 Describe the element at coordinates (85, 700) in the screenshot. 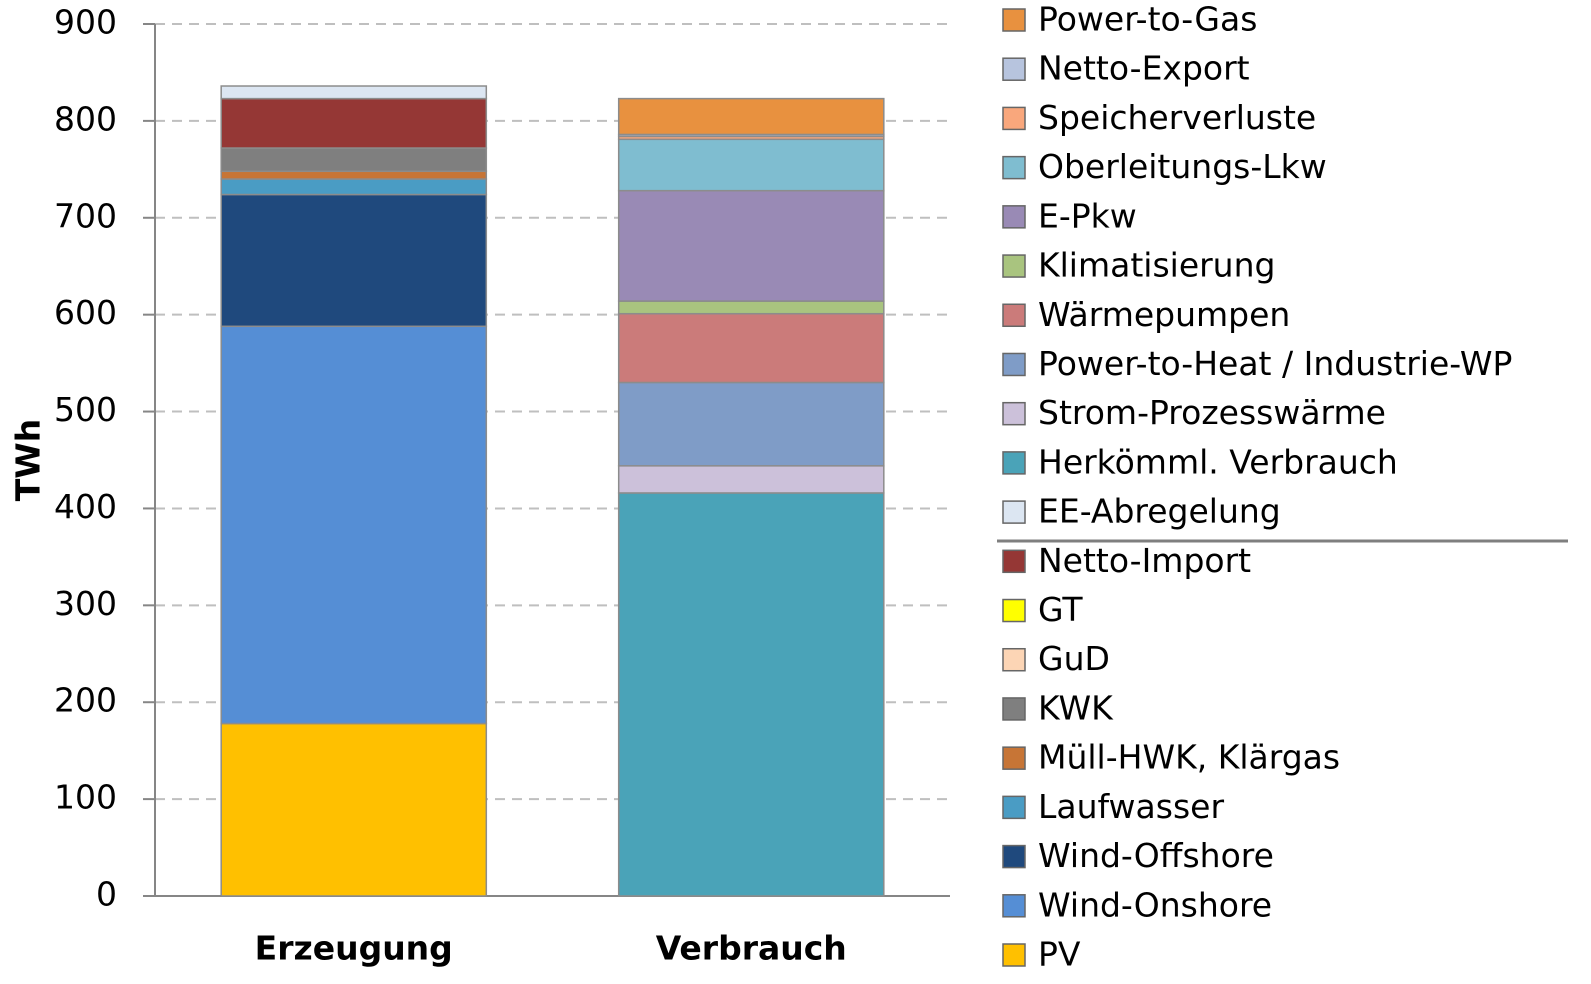

I see `y-tick-label: 200` at that location.